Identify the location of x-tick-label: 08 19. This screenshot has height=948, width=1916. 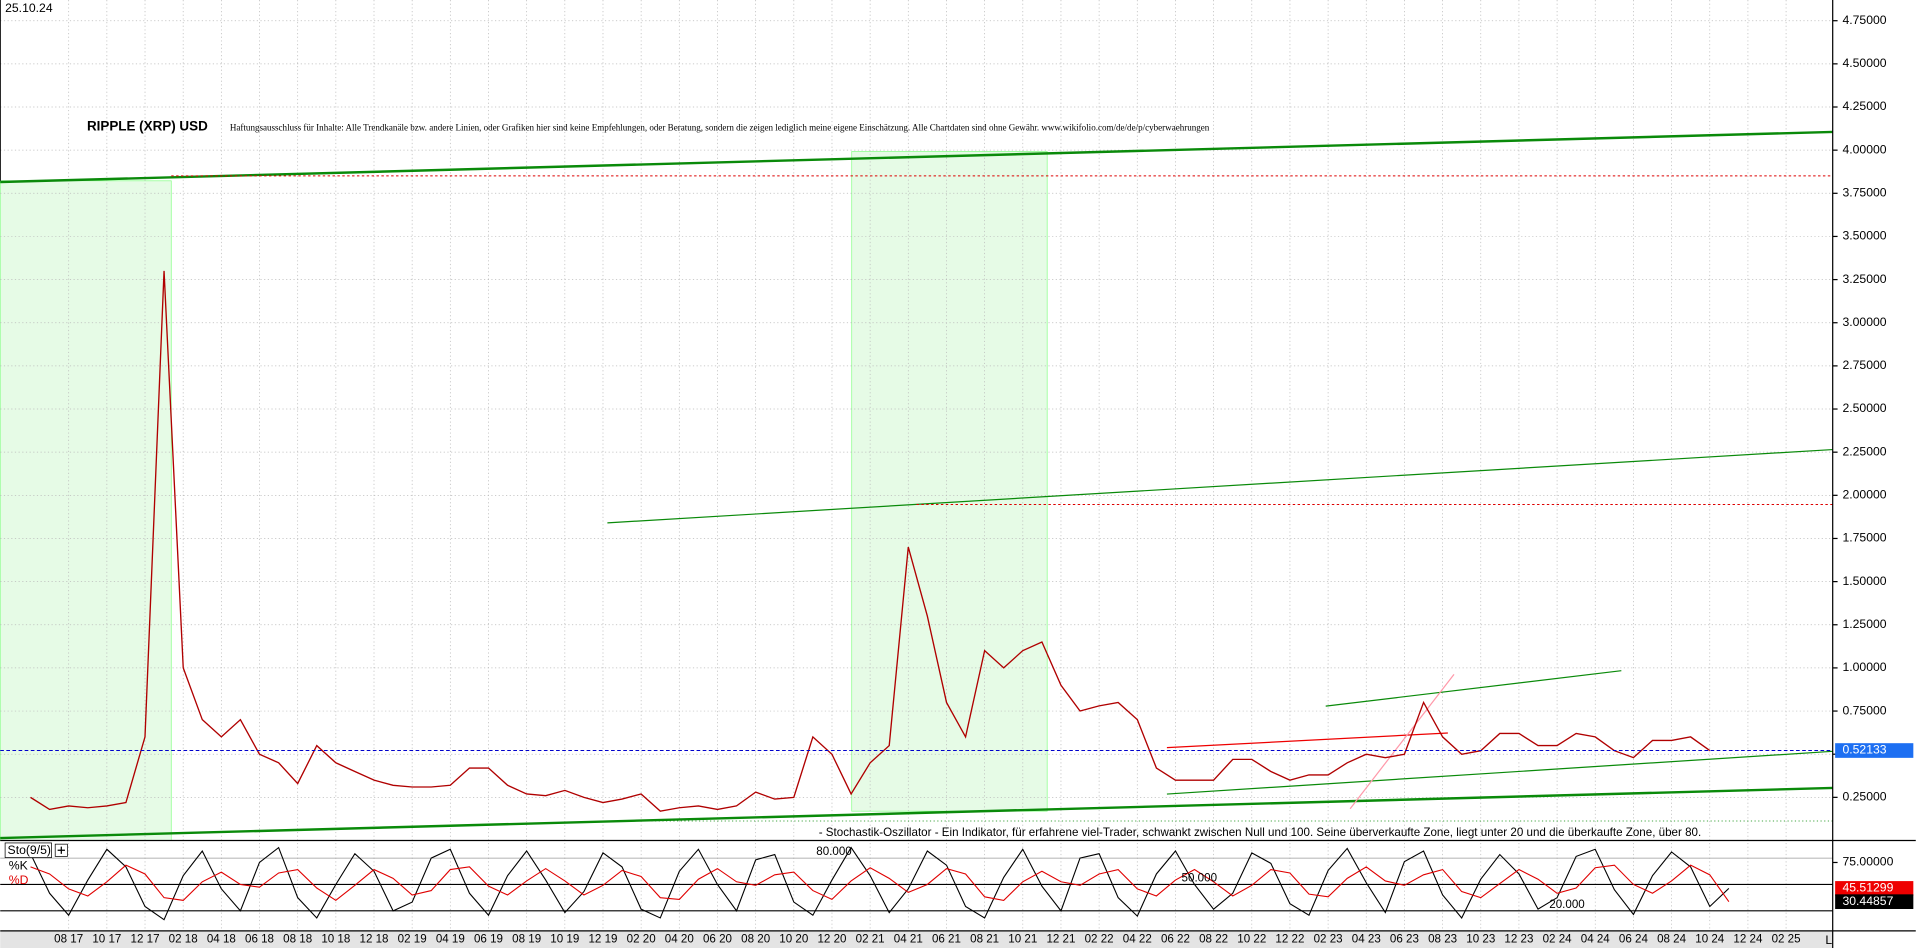
(526, 939).